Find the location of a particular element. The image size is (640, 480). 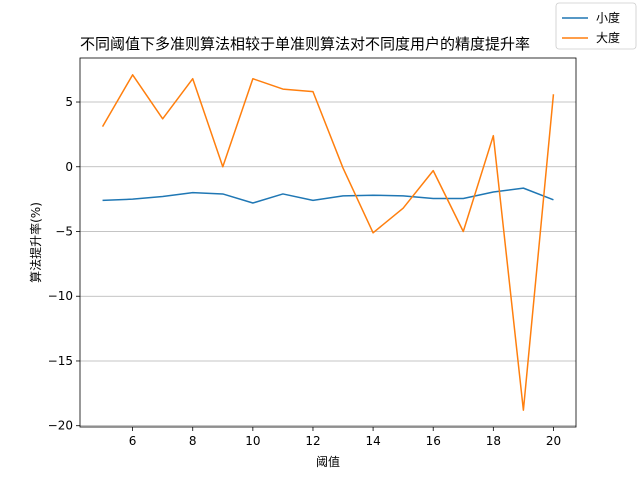

x-tick-label: 16 is located at coordinates (433, 441).